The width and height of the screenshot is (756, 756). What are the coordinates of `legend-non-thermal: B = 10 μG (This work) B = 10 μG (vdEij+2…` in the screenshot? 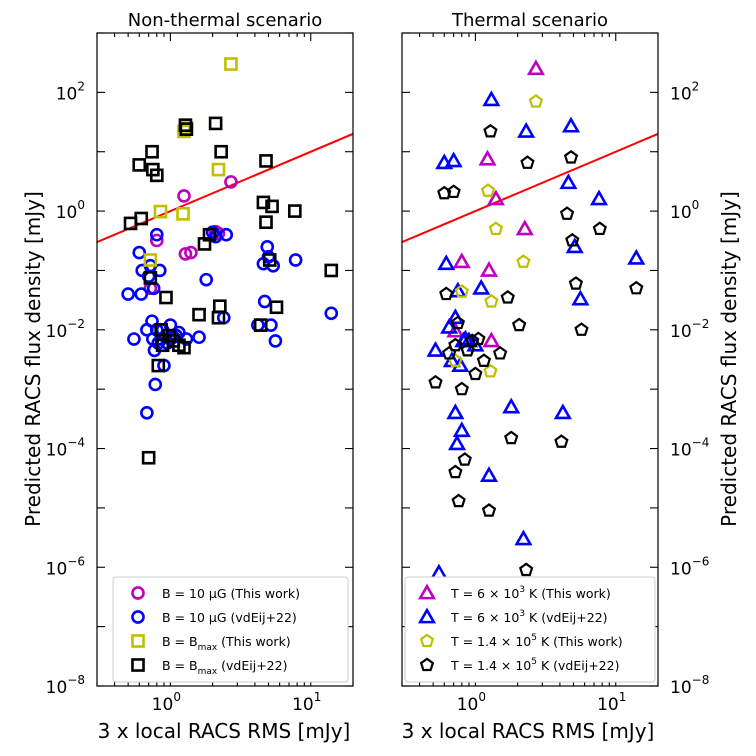 It's located at (230, 629).